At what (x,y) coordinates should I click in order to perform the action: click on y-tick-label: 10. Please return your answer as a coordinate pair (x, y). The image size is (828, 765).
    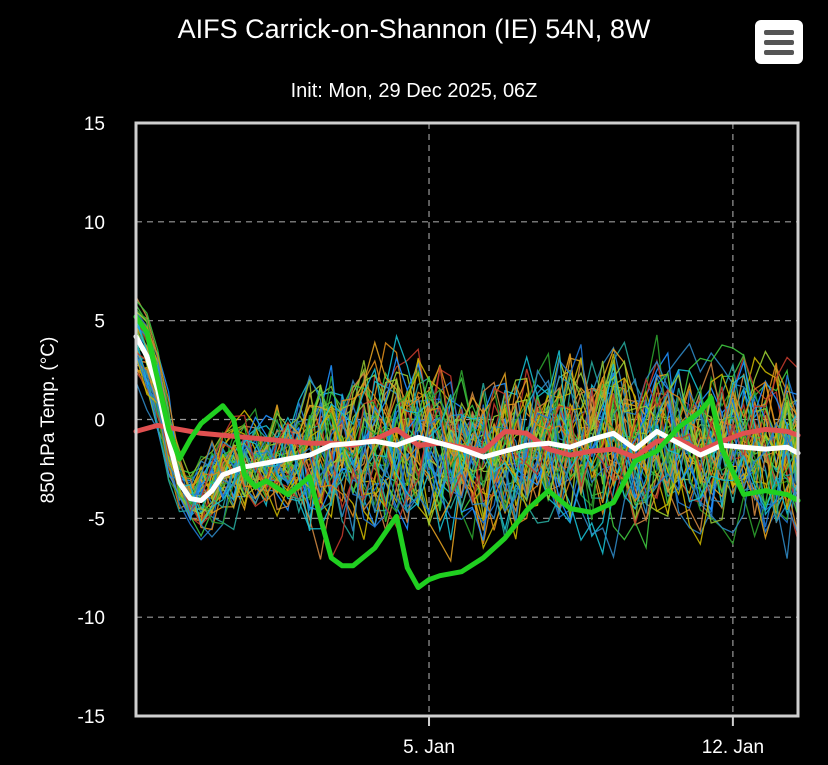
    Looking at the image, I should click on (94, 223).